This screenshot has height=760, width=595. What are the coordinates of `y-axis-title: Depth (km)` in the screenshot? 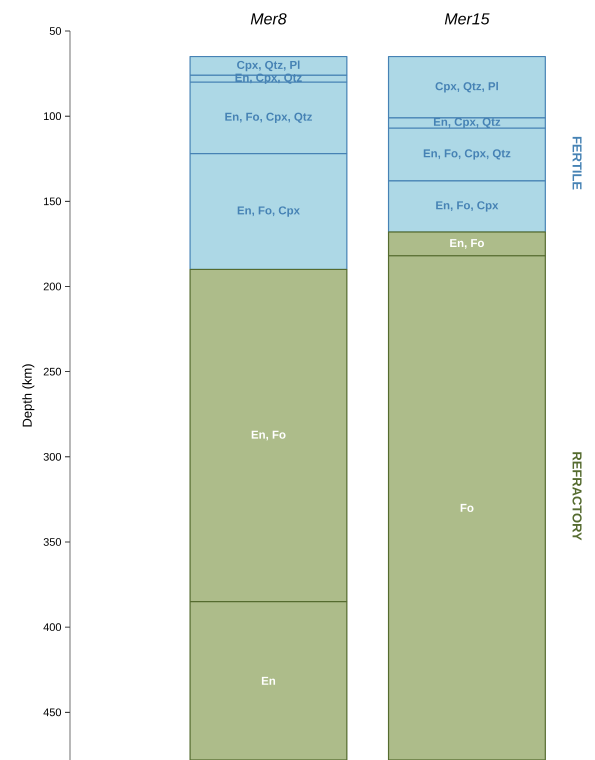 It's located at (28, 395).